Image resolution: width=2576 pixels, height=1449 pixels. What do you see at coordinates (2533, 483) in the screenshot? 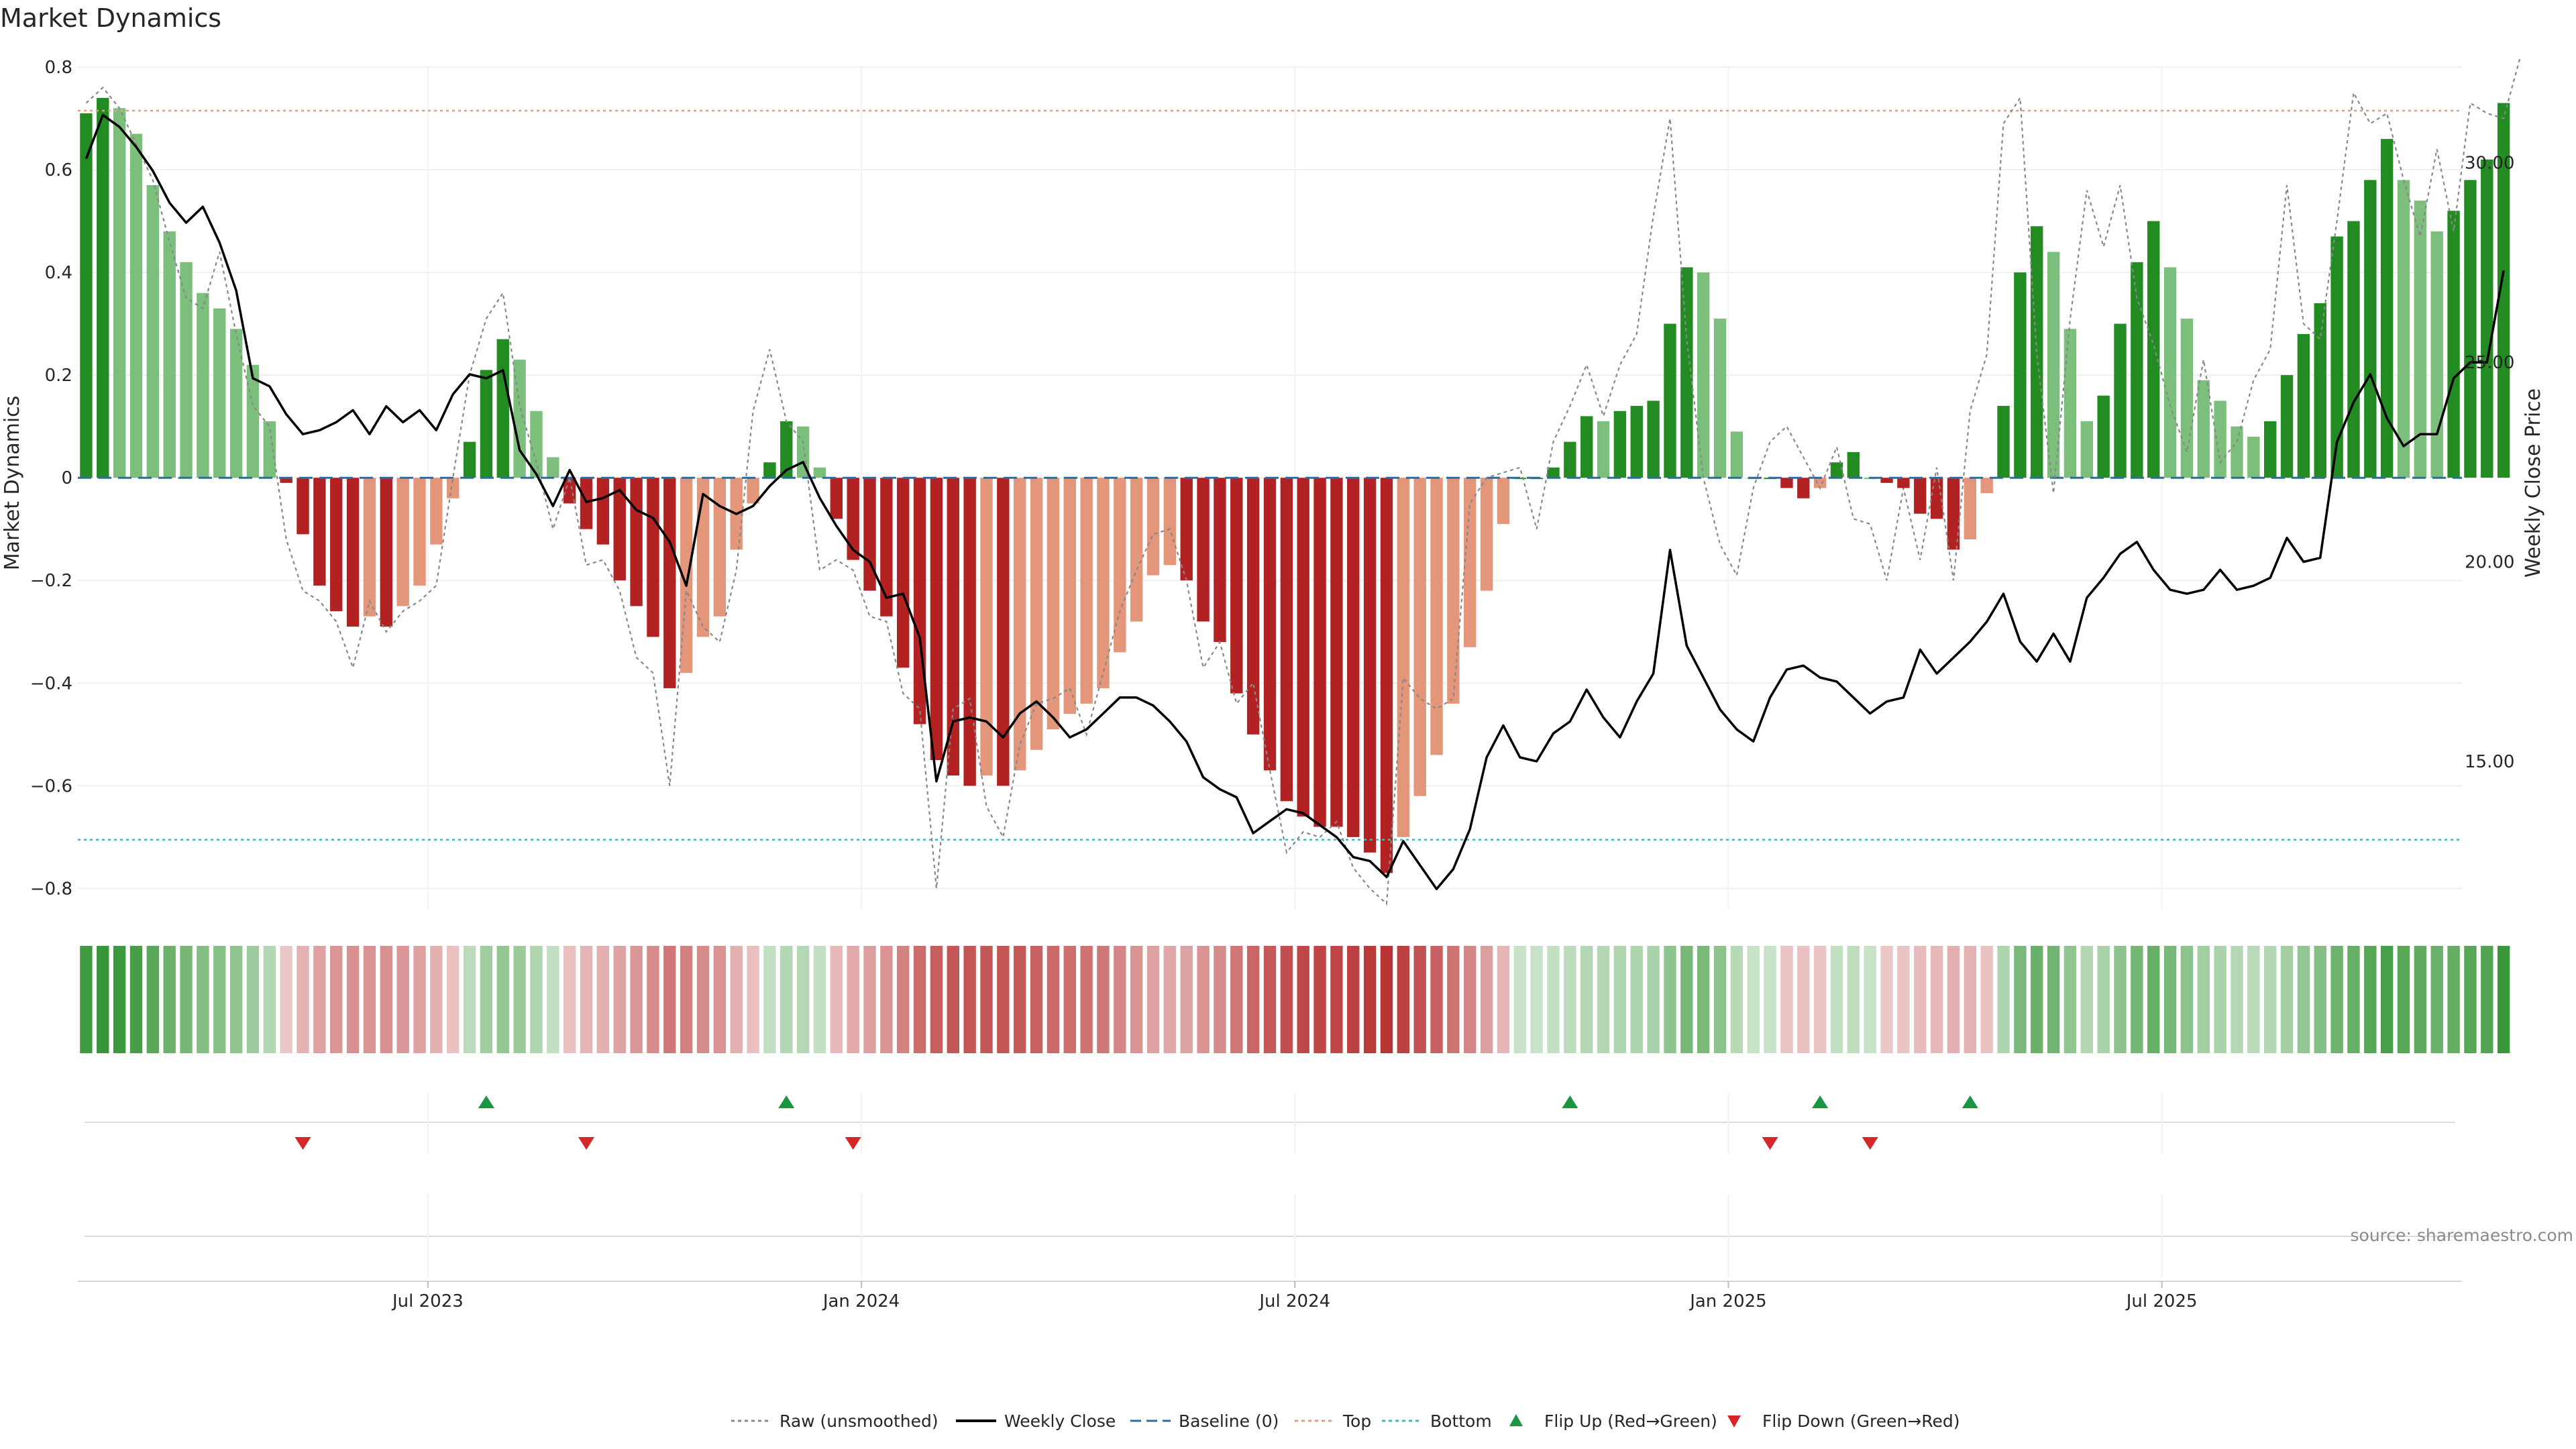
I see `right-axis-label: Weekly Close Price` at bounding box center [2533, 483].